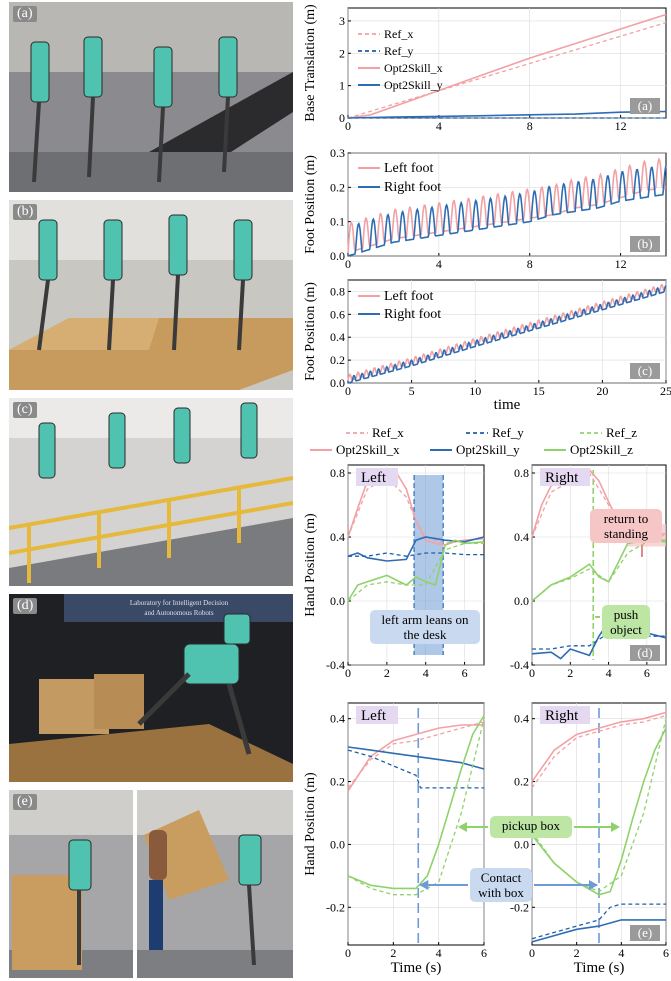 The width and height of the screenshot is (671, 981). I want to click on panel-d-ylabel: Hand Position (m), so click(310, 565).